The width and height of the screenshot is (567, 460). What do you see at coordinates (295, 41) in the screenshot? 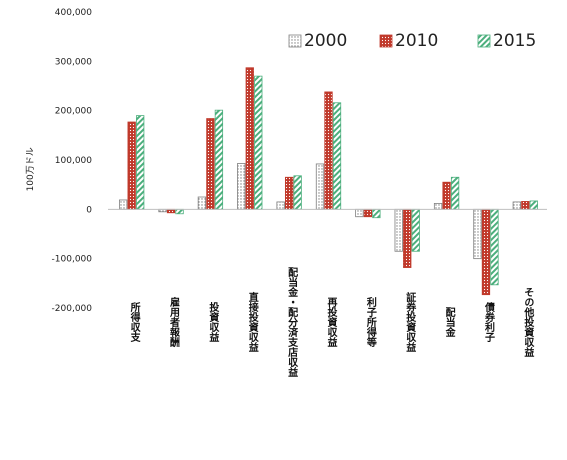
I see `legend-swatch-2000` at bounding box center [295, 41].